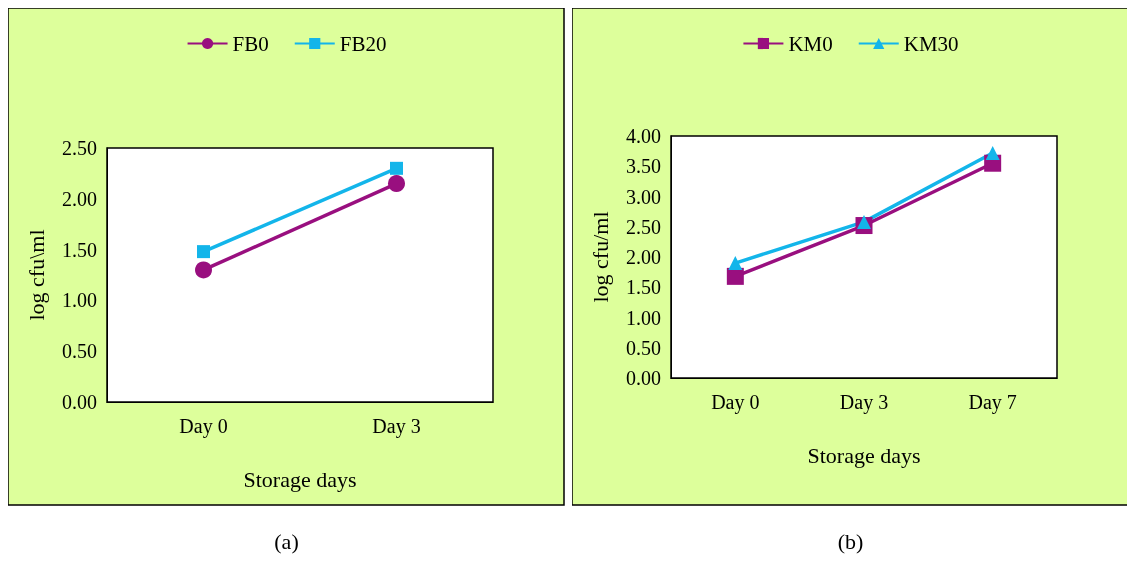 The image size is (1127, 562). Describe the element at coordinates (643, 196) in the screenshot. I see `y-tick-label: 3.00` at that location.